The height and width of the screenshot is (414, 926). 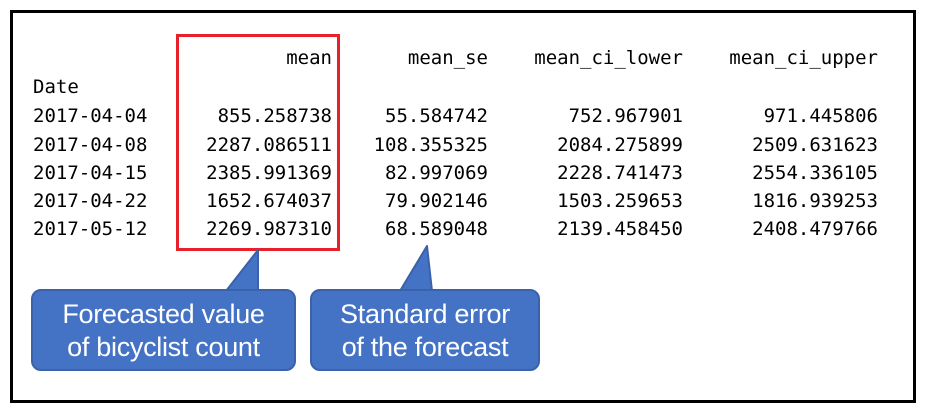 I want to click on row-mean-se: 108.355325, so click(x=430, y=145).